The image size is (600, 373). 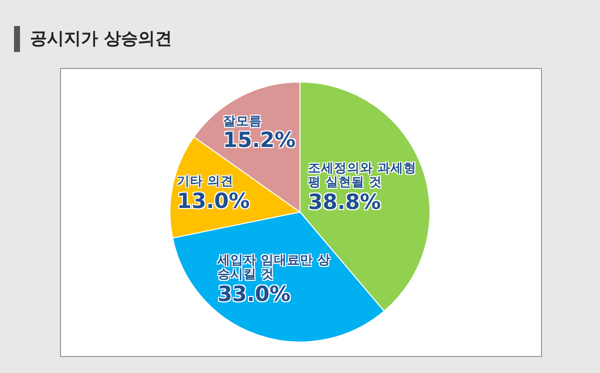 I want to click on chart-title: 공시지가 상승의견, so click(x=93, y=39).